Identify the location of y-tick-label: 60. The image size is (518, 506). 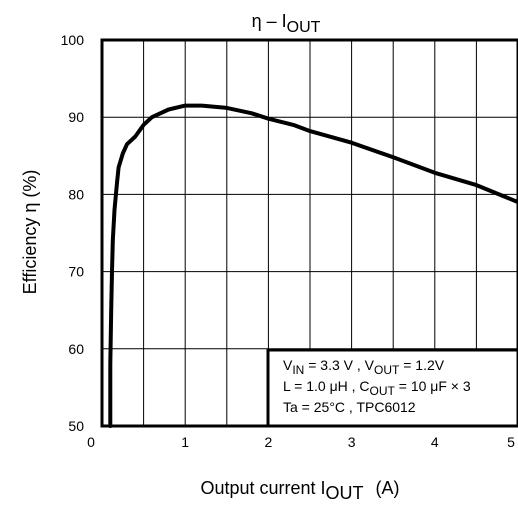
(76, 349).